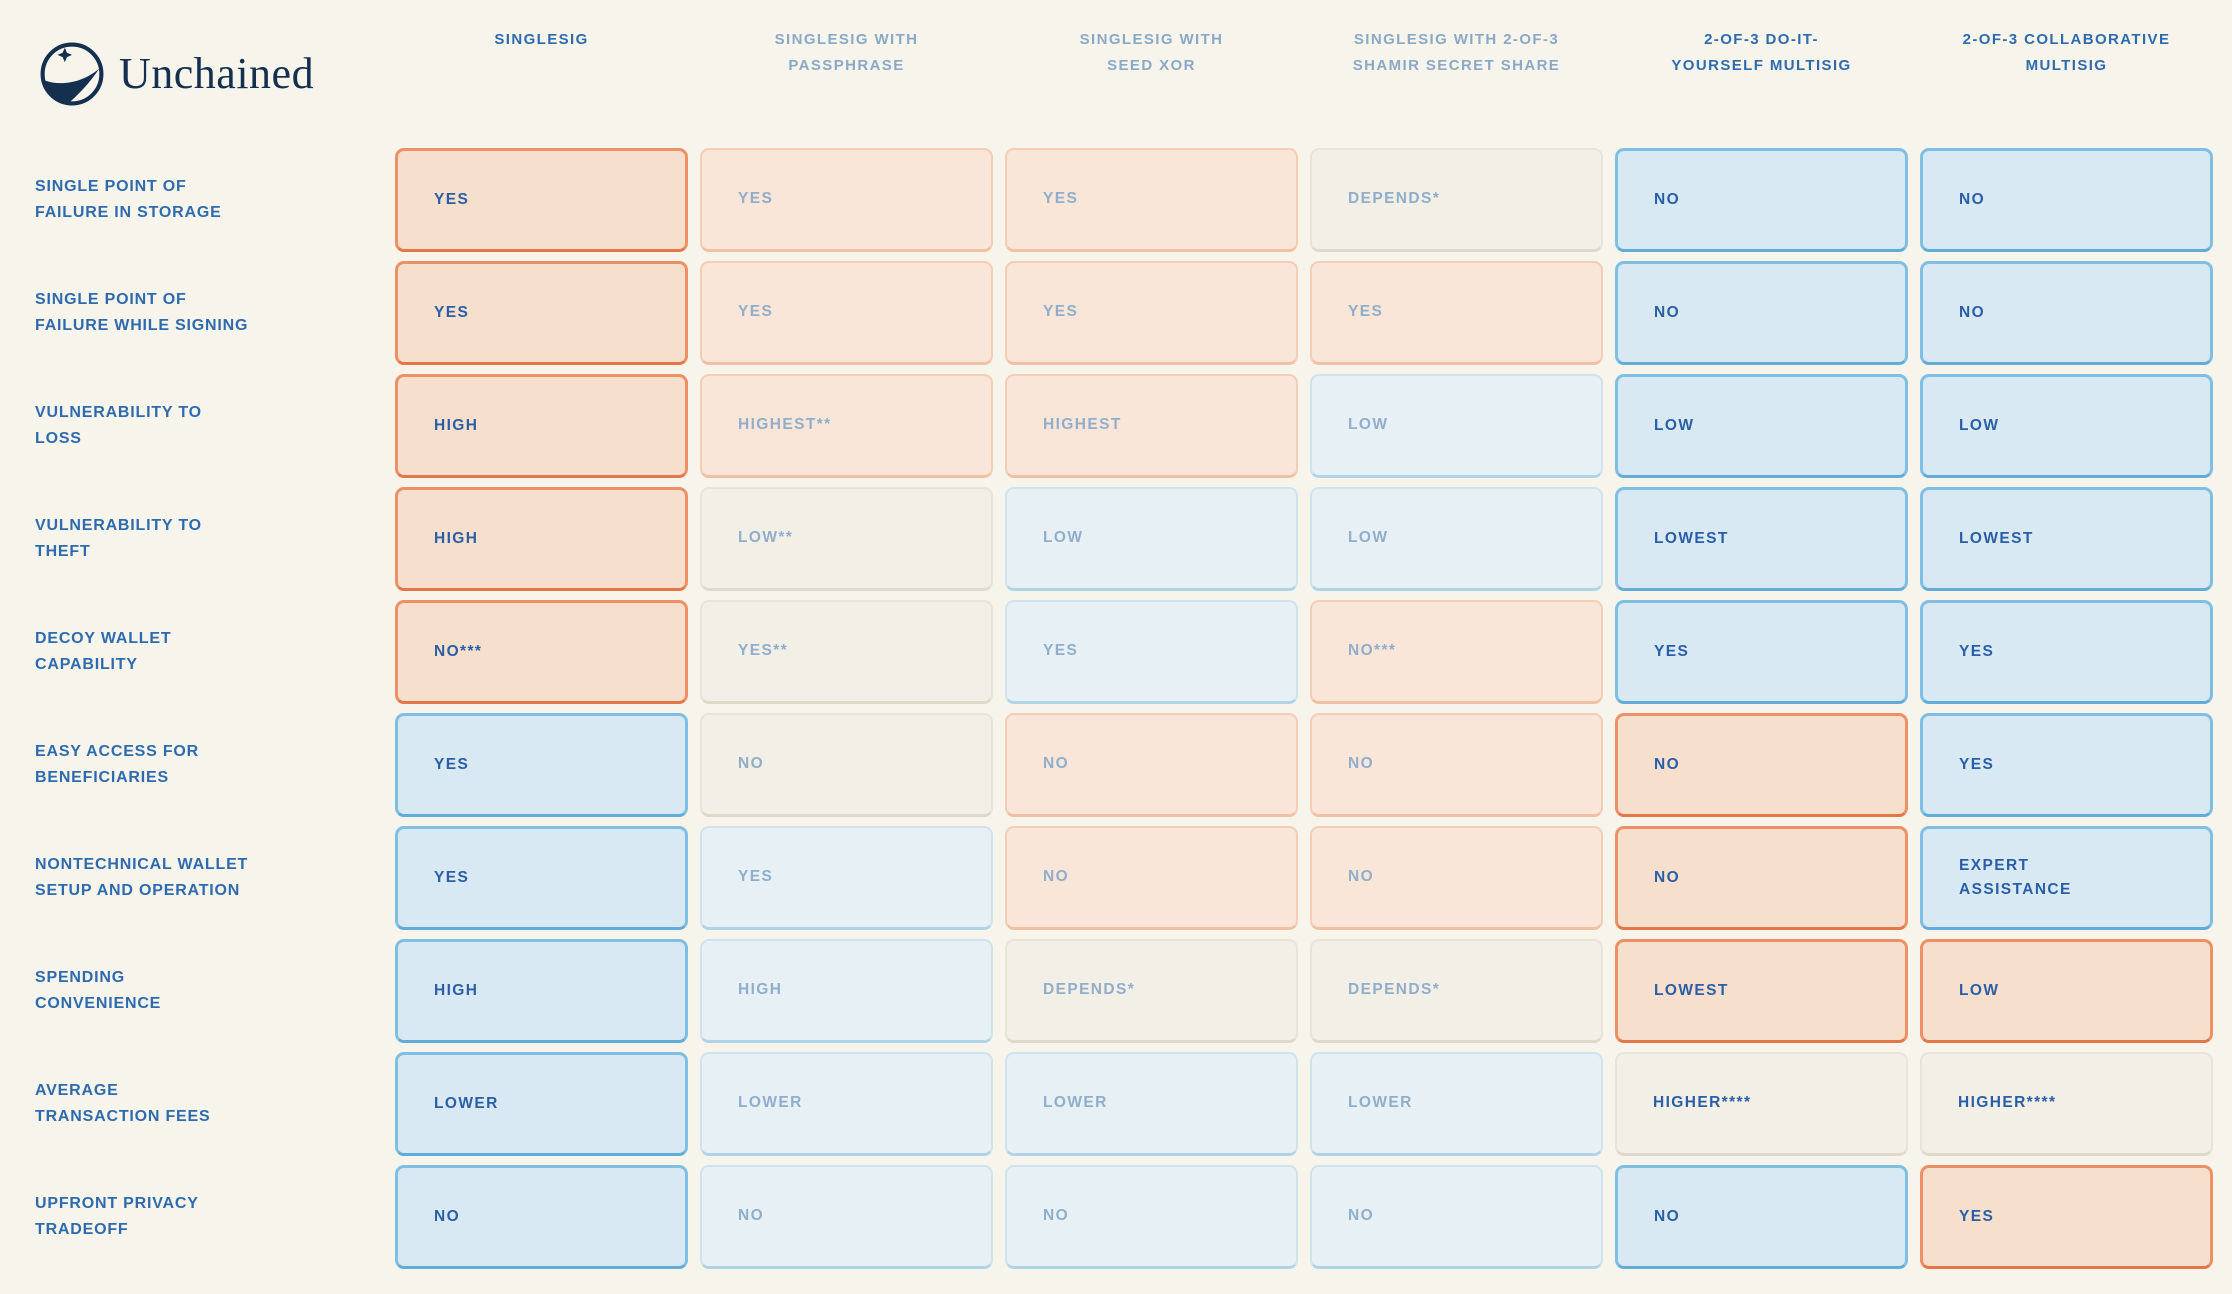  What do you see at coordinates (846, 765) in the screenshot?
I see `table-cell-r6c2: NO` at bounding box center [846, 765].